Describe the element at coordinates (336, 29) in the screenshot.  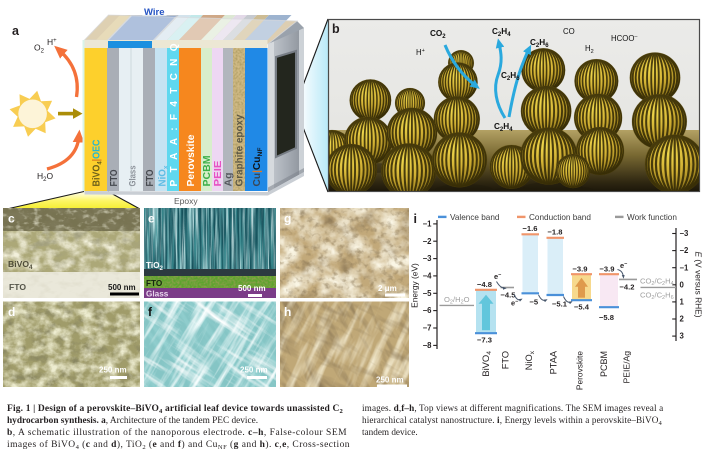
I see `svg-text: b` at that location.